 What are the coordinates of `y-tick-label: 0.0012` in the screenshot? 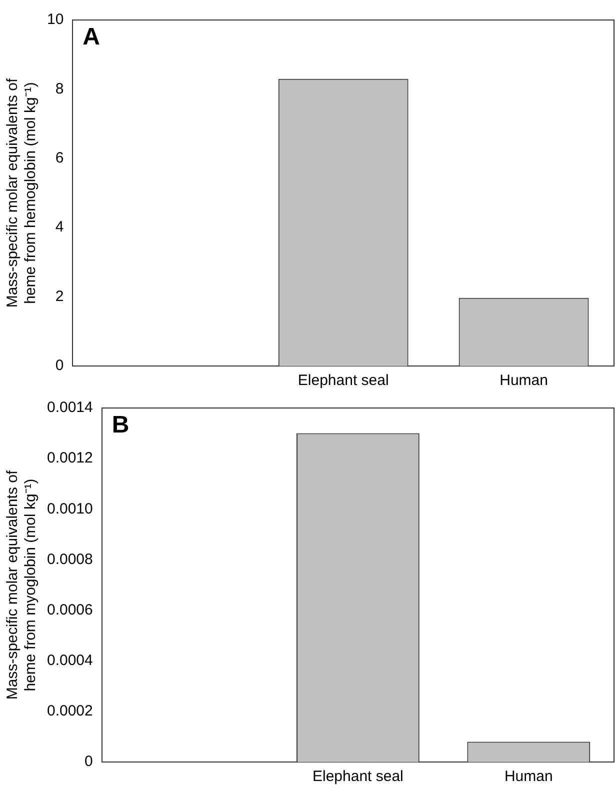 It's located at (69, 458).